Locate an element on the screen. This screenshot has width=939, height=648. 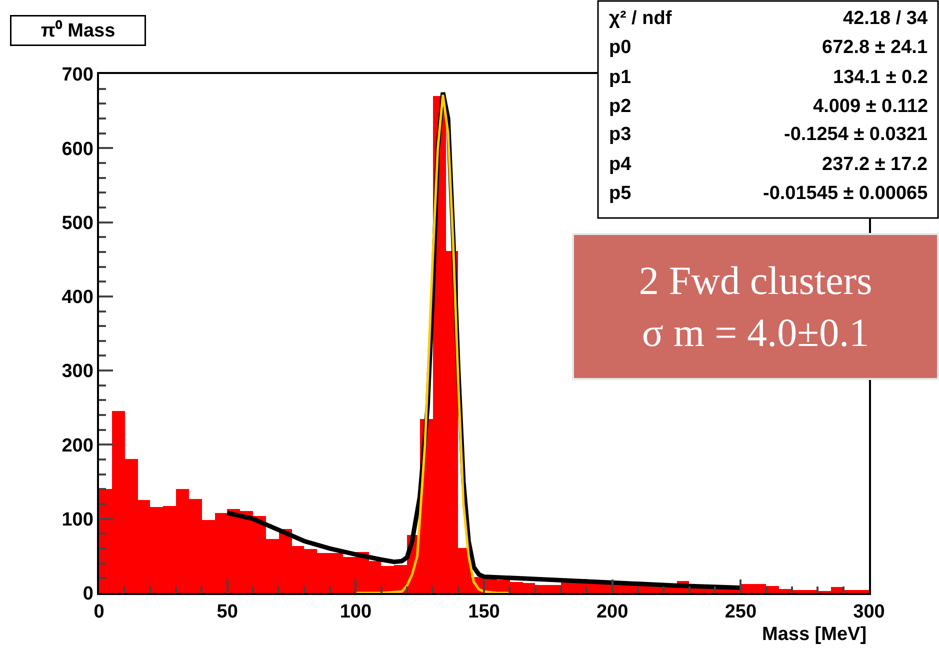
text: p0 is located at coordinates (620, 47).